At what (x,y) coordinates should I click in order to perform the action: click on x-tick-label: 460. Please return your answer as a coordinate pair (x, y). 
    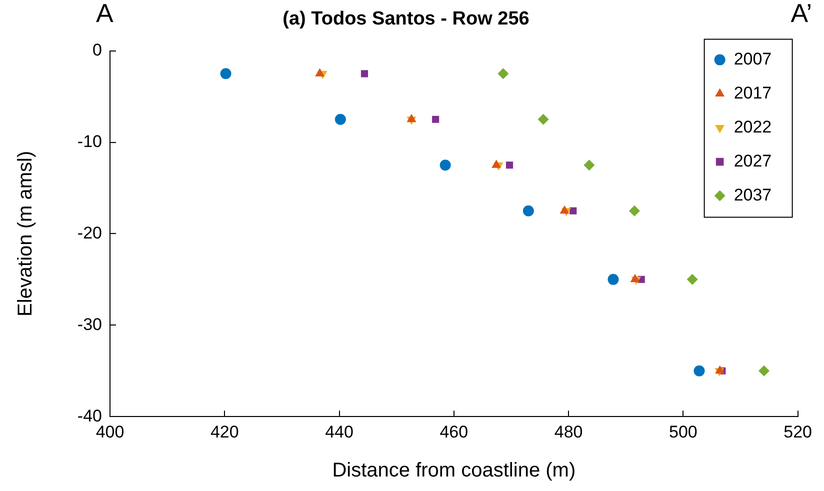
    Looking at the image, I should click on (454, 432).